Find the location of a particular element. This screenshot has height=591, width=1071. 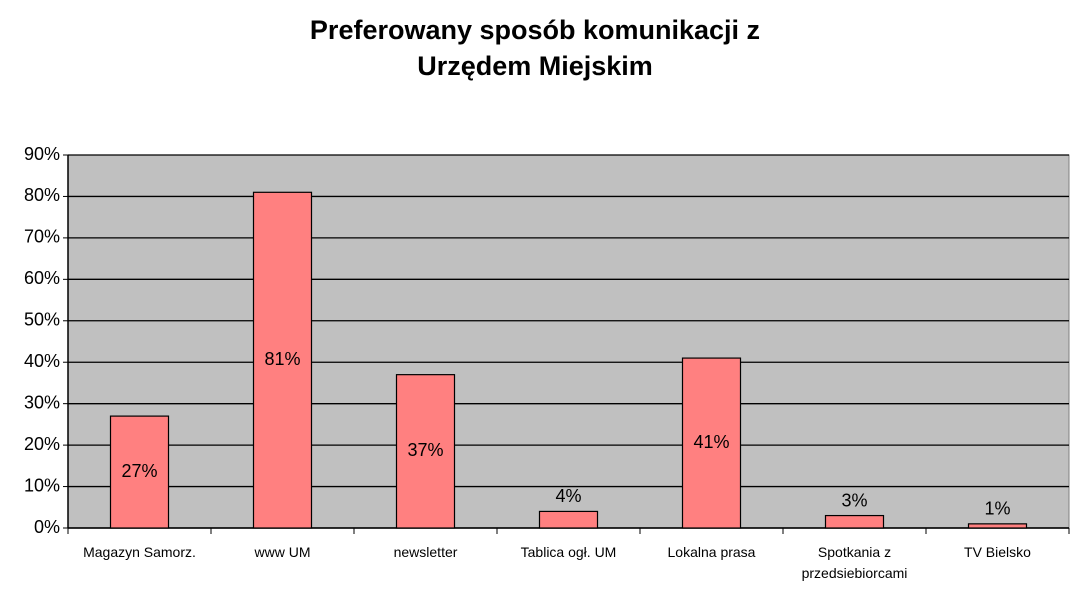

y-tick-label: 0% is located at coordinates (47, 527).